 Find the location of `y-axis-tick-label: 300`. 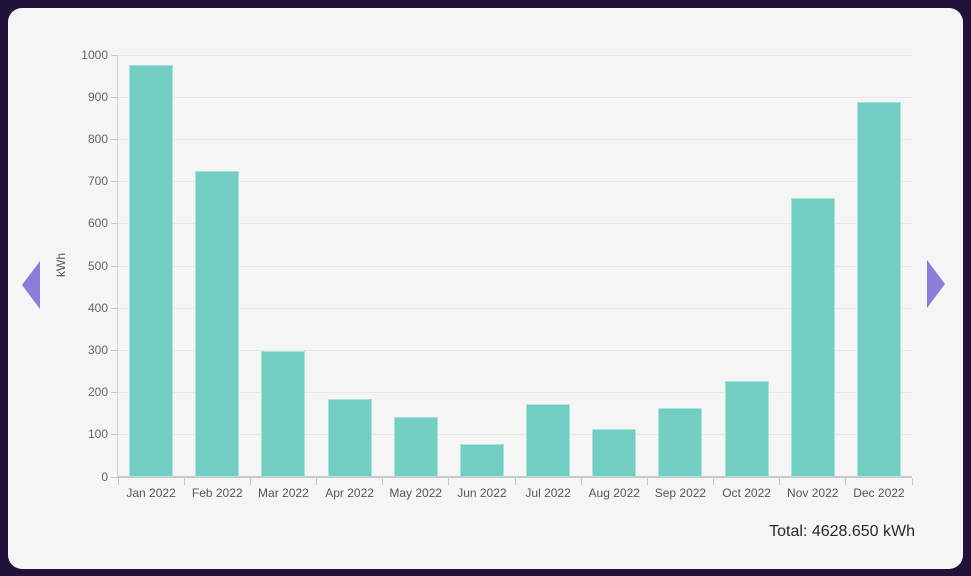

y-axis-tick-label: 300 is located at coordinates (97, 349).